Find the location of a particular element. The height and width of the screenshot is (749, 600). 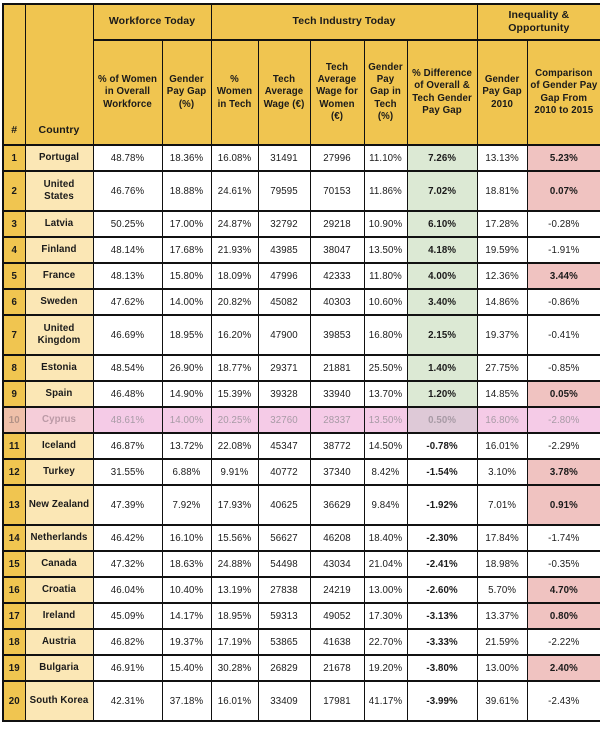

row-number-cell: 17 is located at coordinates (14, 616).